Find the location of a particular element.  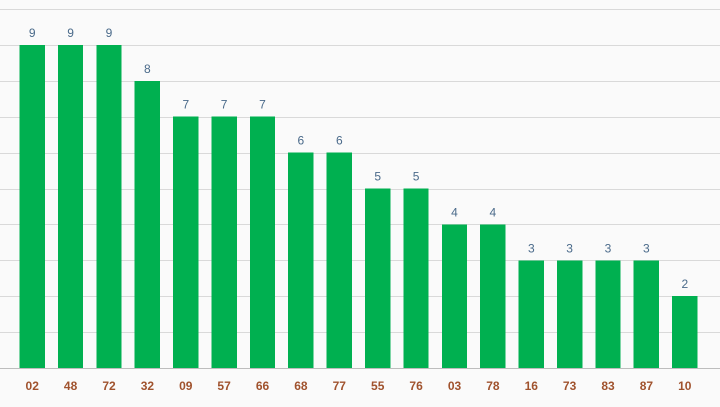

value-label-78: 4 is located at coordinates (493, 212).